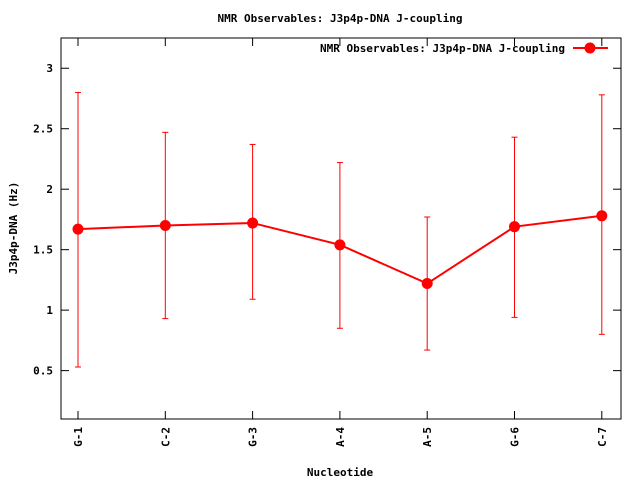 Image resolution: width=640 pixels, height=480 pixels. I want to click on x-tick-label: C-2, so click(165, 437).